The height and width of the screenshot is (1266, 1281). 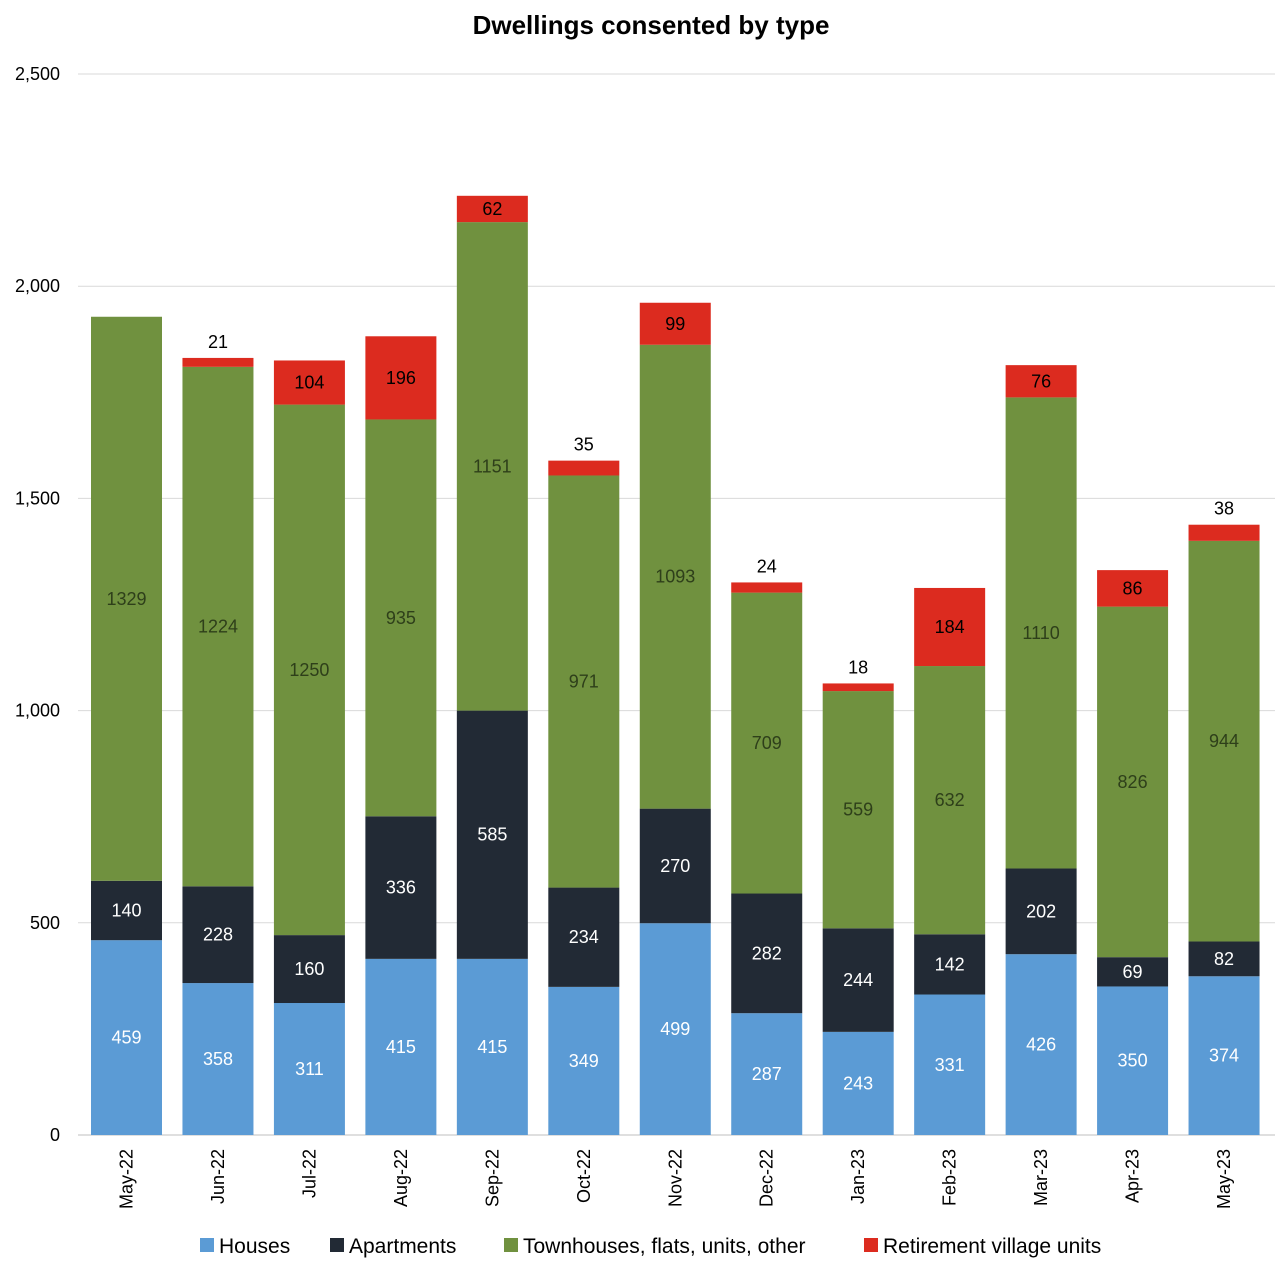 I want to click on data-label: 62, so click(x=492, y=209).